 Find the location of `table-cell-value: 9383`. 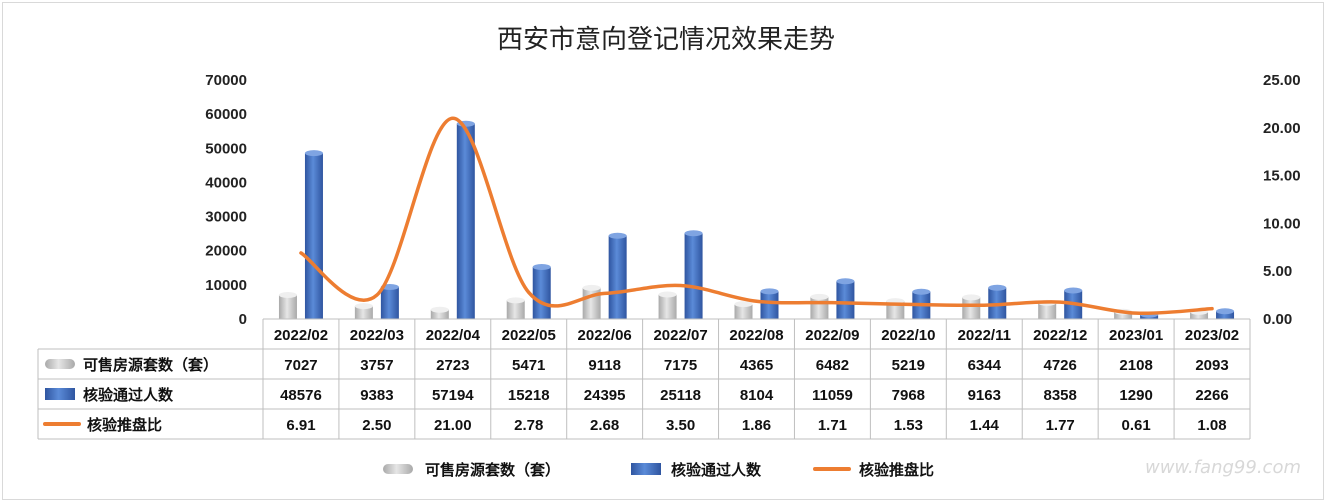

table-cell-value: 9383 is located at coordinates (376, 395).